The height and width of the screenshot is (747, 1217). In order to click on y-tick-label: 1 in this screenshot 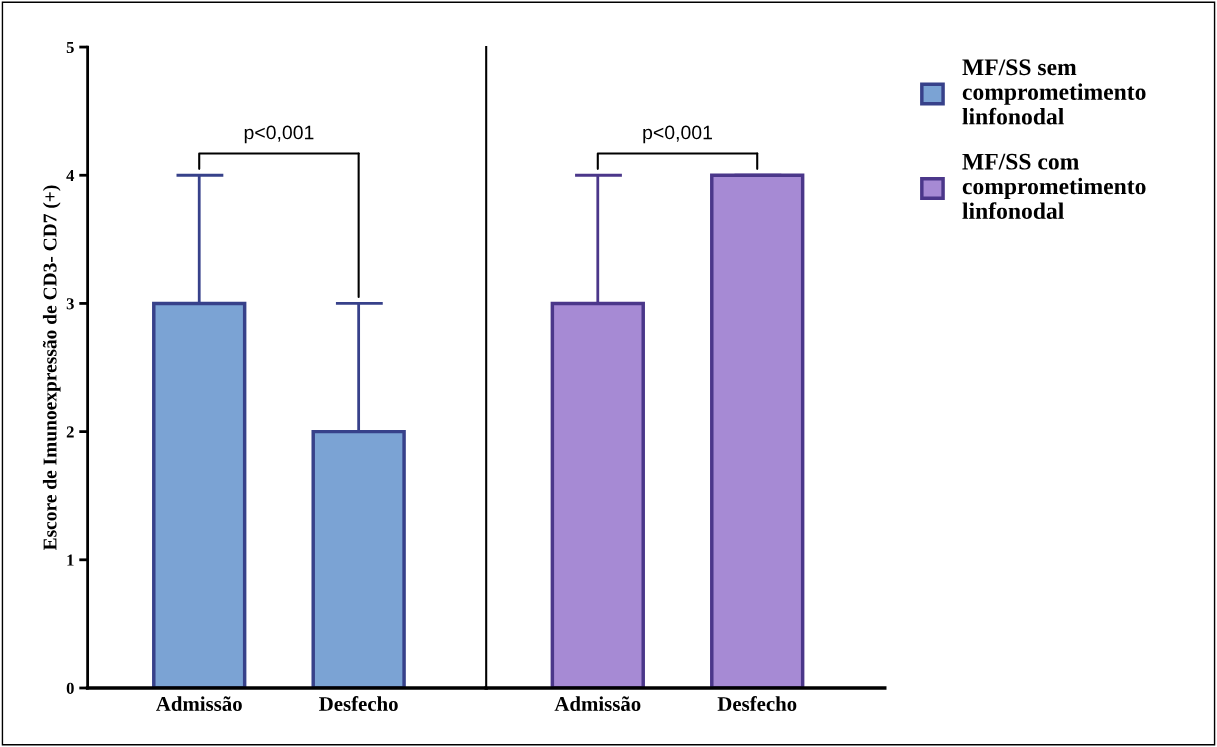, I will do `click(70, 560)`.